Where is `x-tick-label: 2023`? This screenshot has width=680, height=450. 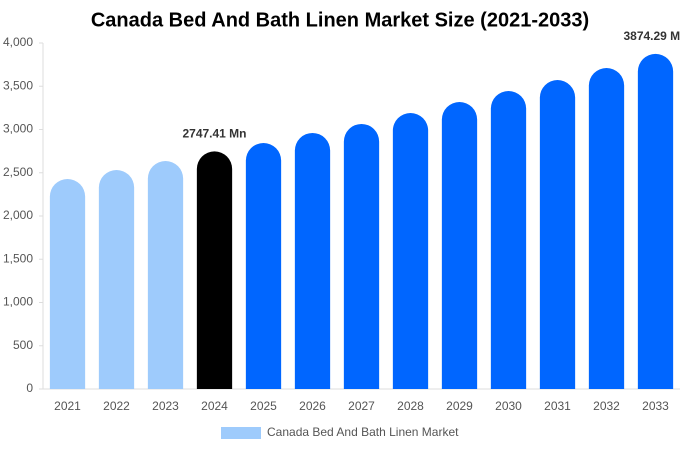
x-tick-label: 2023 is located at coordinates (165, 406).